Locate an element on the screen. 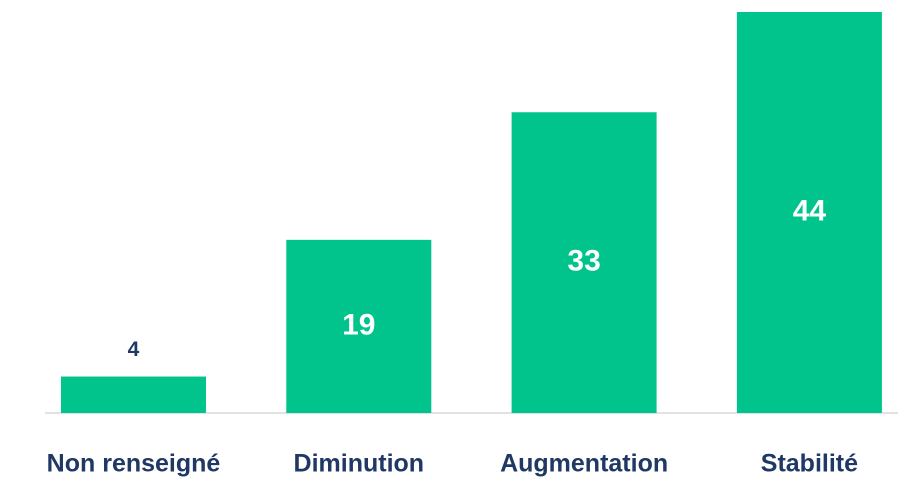  x-tick-label: Diminution is located at coordinates (359, 464).